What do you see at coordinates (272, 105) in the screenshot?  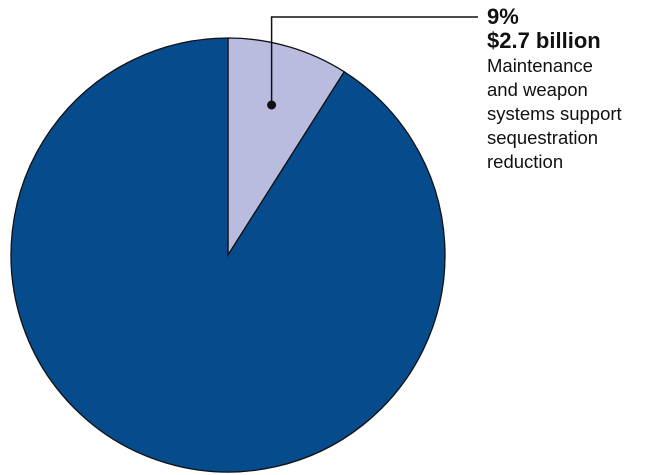 I see `callout-anchor-dot` at bounding box center [272, 105].